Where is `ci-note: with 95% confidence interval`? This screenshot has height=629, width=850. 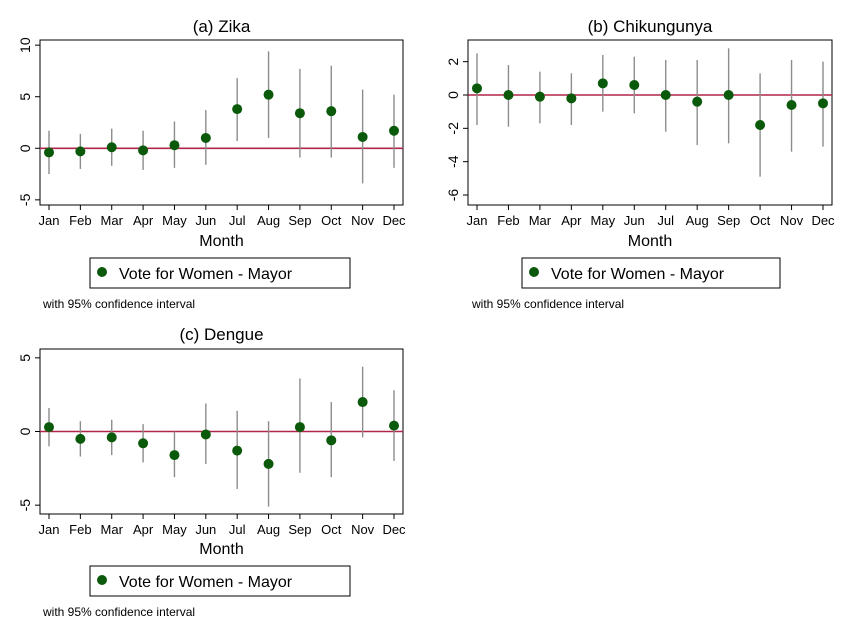 ci-note: with 95% confidence interval is located at coordinates (547, 304).